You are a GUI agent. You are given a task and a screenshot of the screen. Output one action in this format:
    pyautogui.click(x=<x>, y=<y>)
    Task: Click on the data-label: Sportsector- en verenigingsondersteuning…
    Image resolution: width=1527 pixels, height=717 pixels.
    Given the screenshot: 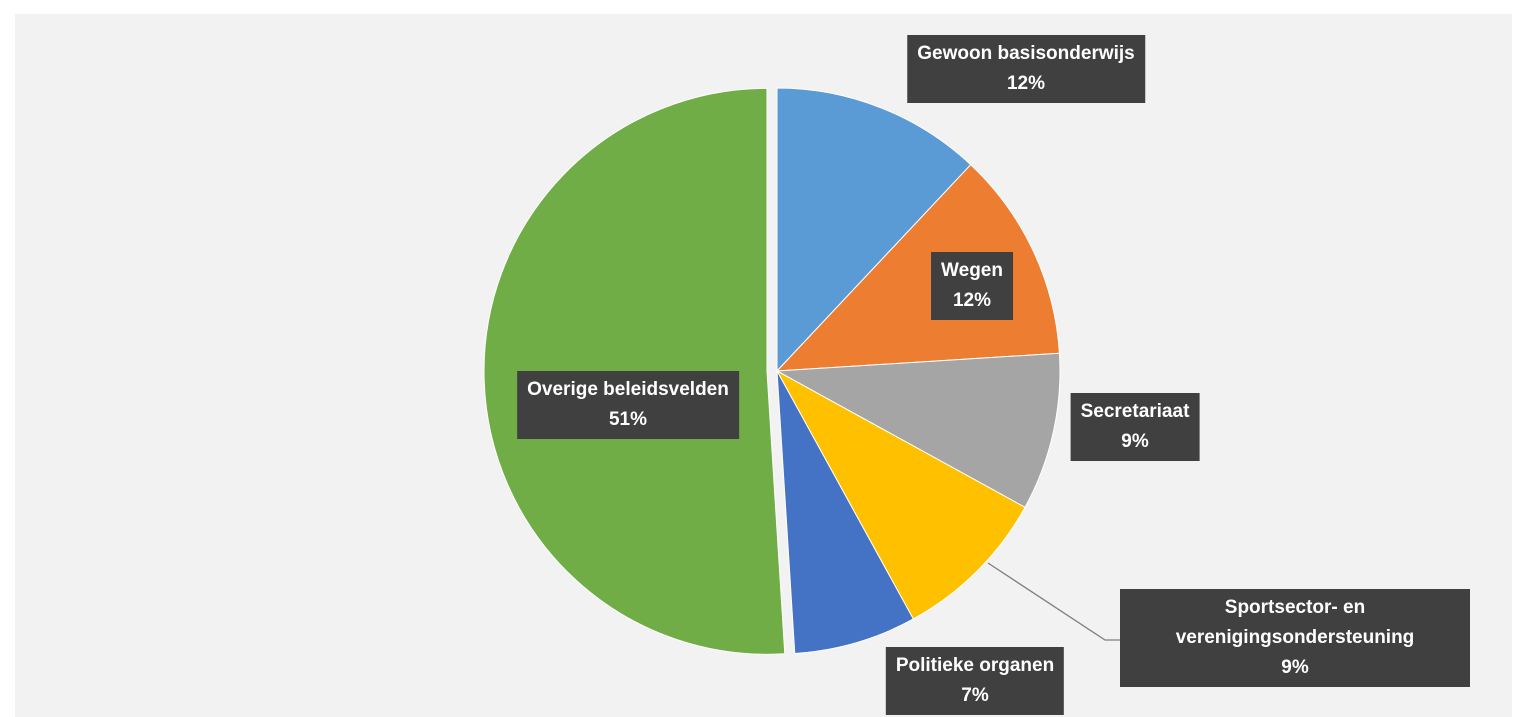 What is the action you would take?
    pyautogui.click(x=1295, y=638)
    